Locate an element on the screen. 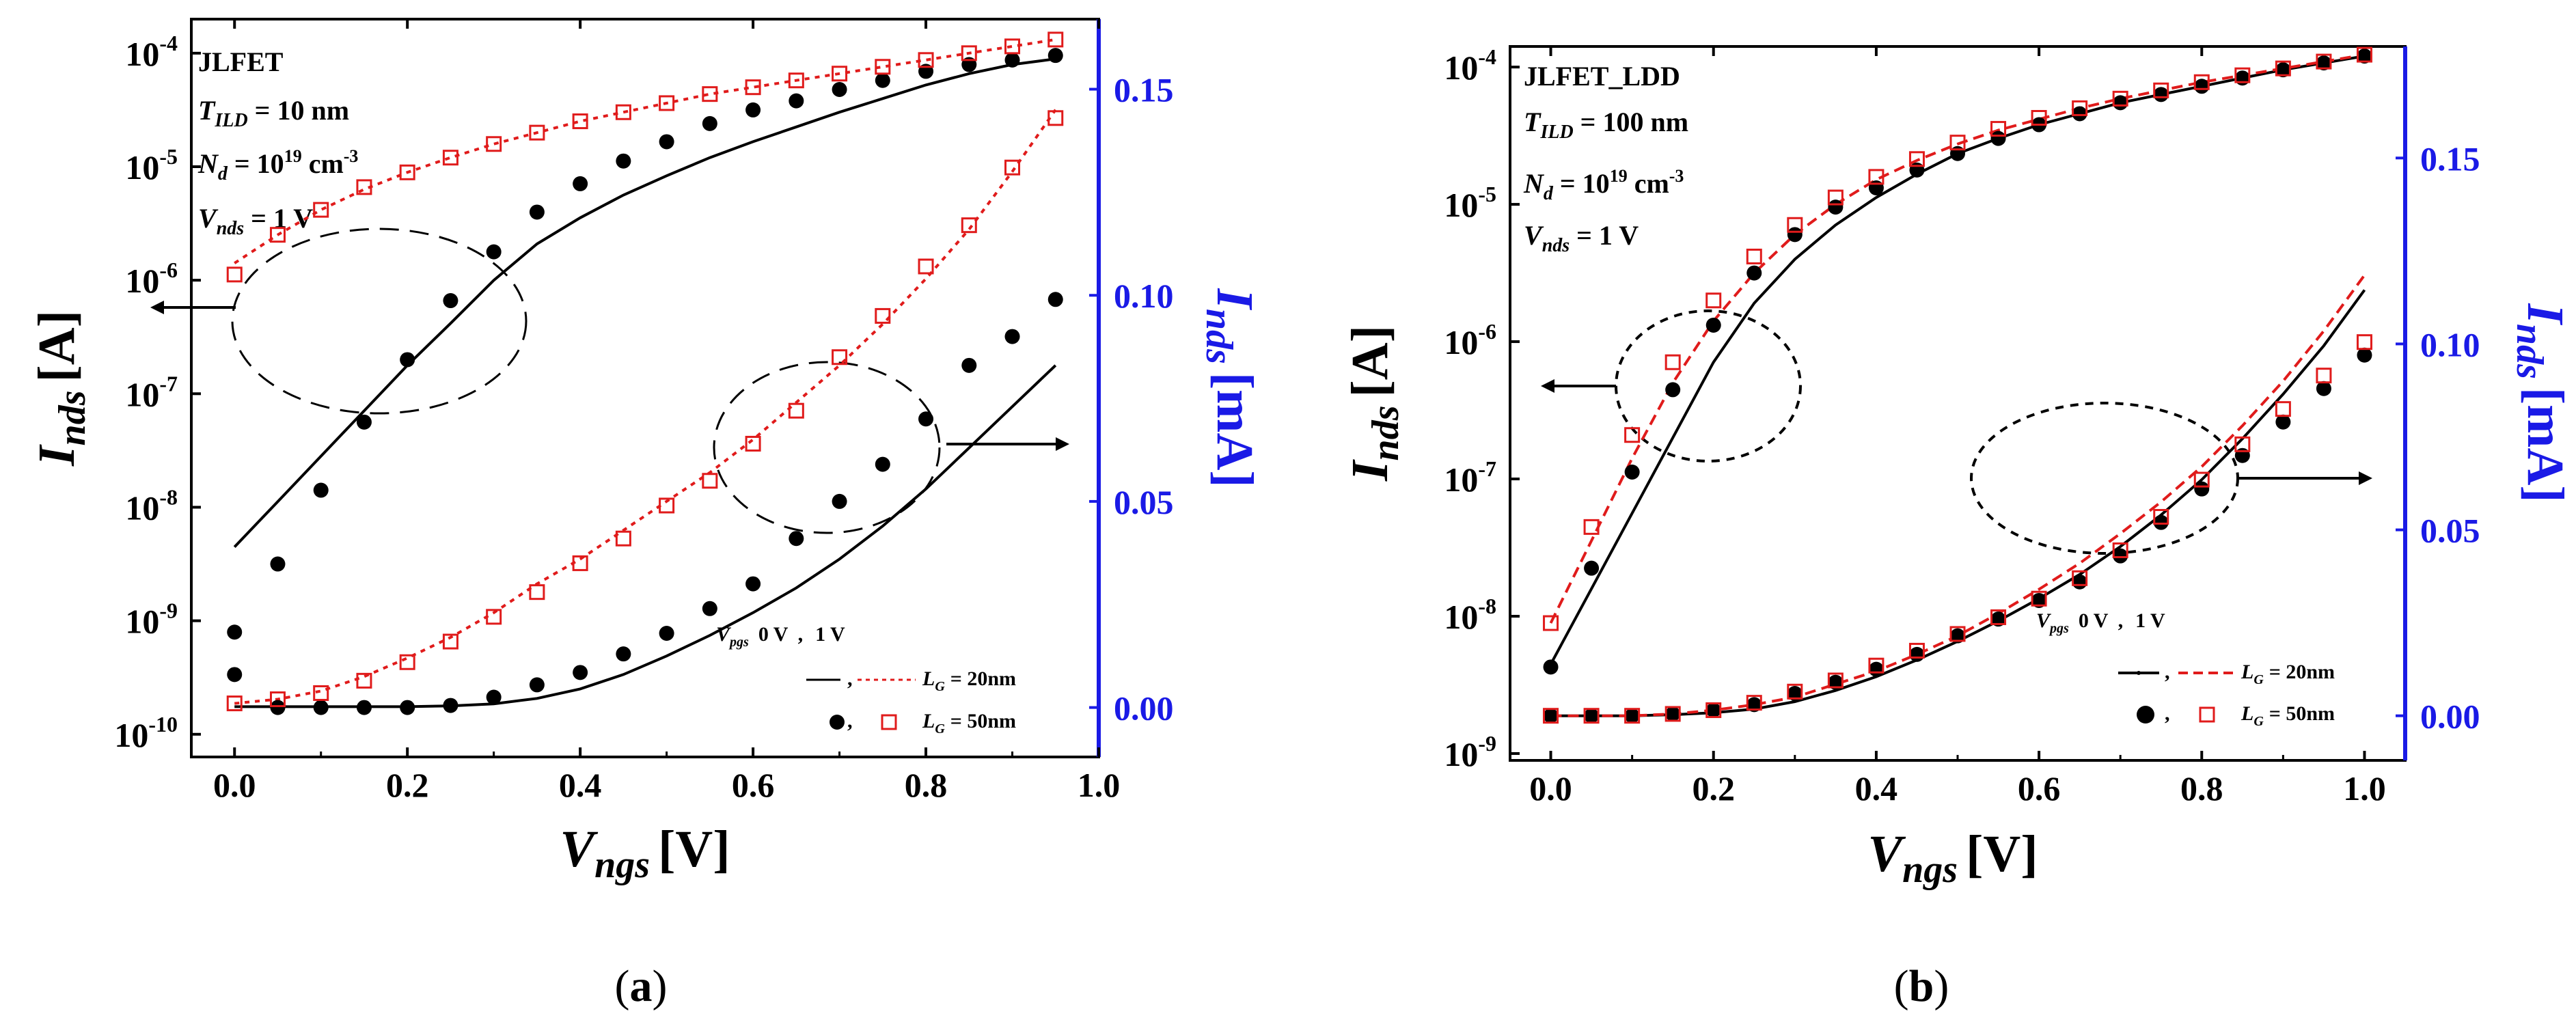  y2-tick-label: 0.15 is located at coordinates (2450, 158).